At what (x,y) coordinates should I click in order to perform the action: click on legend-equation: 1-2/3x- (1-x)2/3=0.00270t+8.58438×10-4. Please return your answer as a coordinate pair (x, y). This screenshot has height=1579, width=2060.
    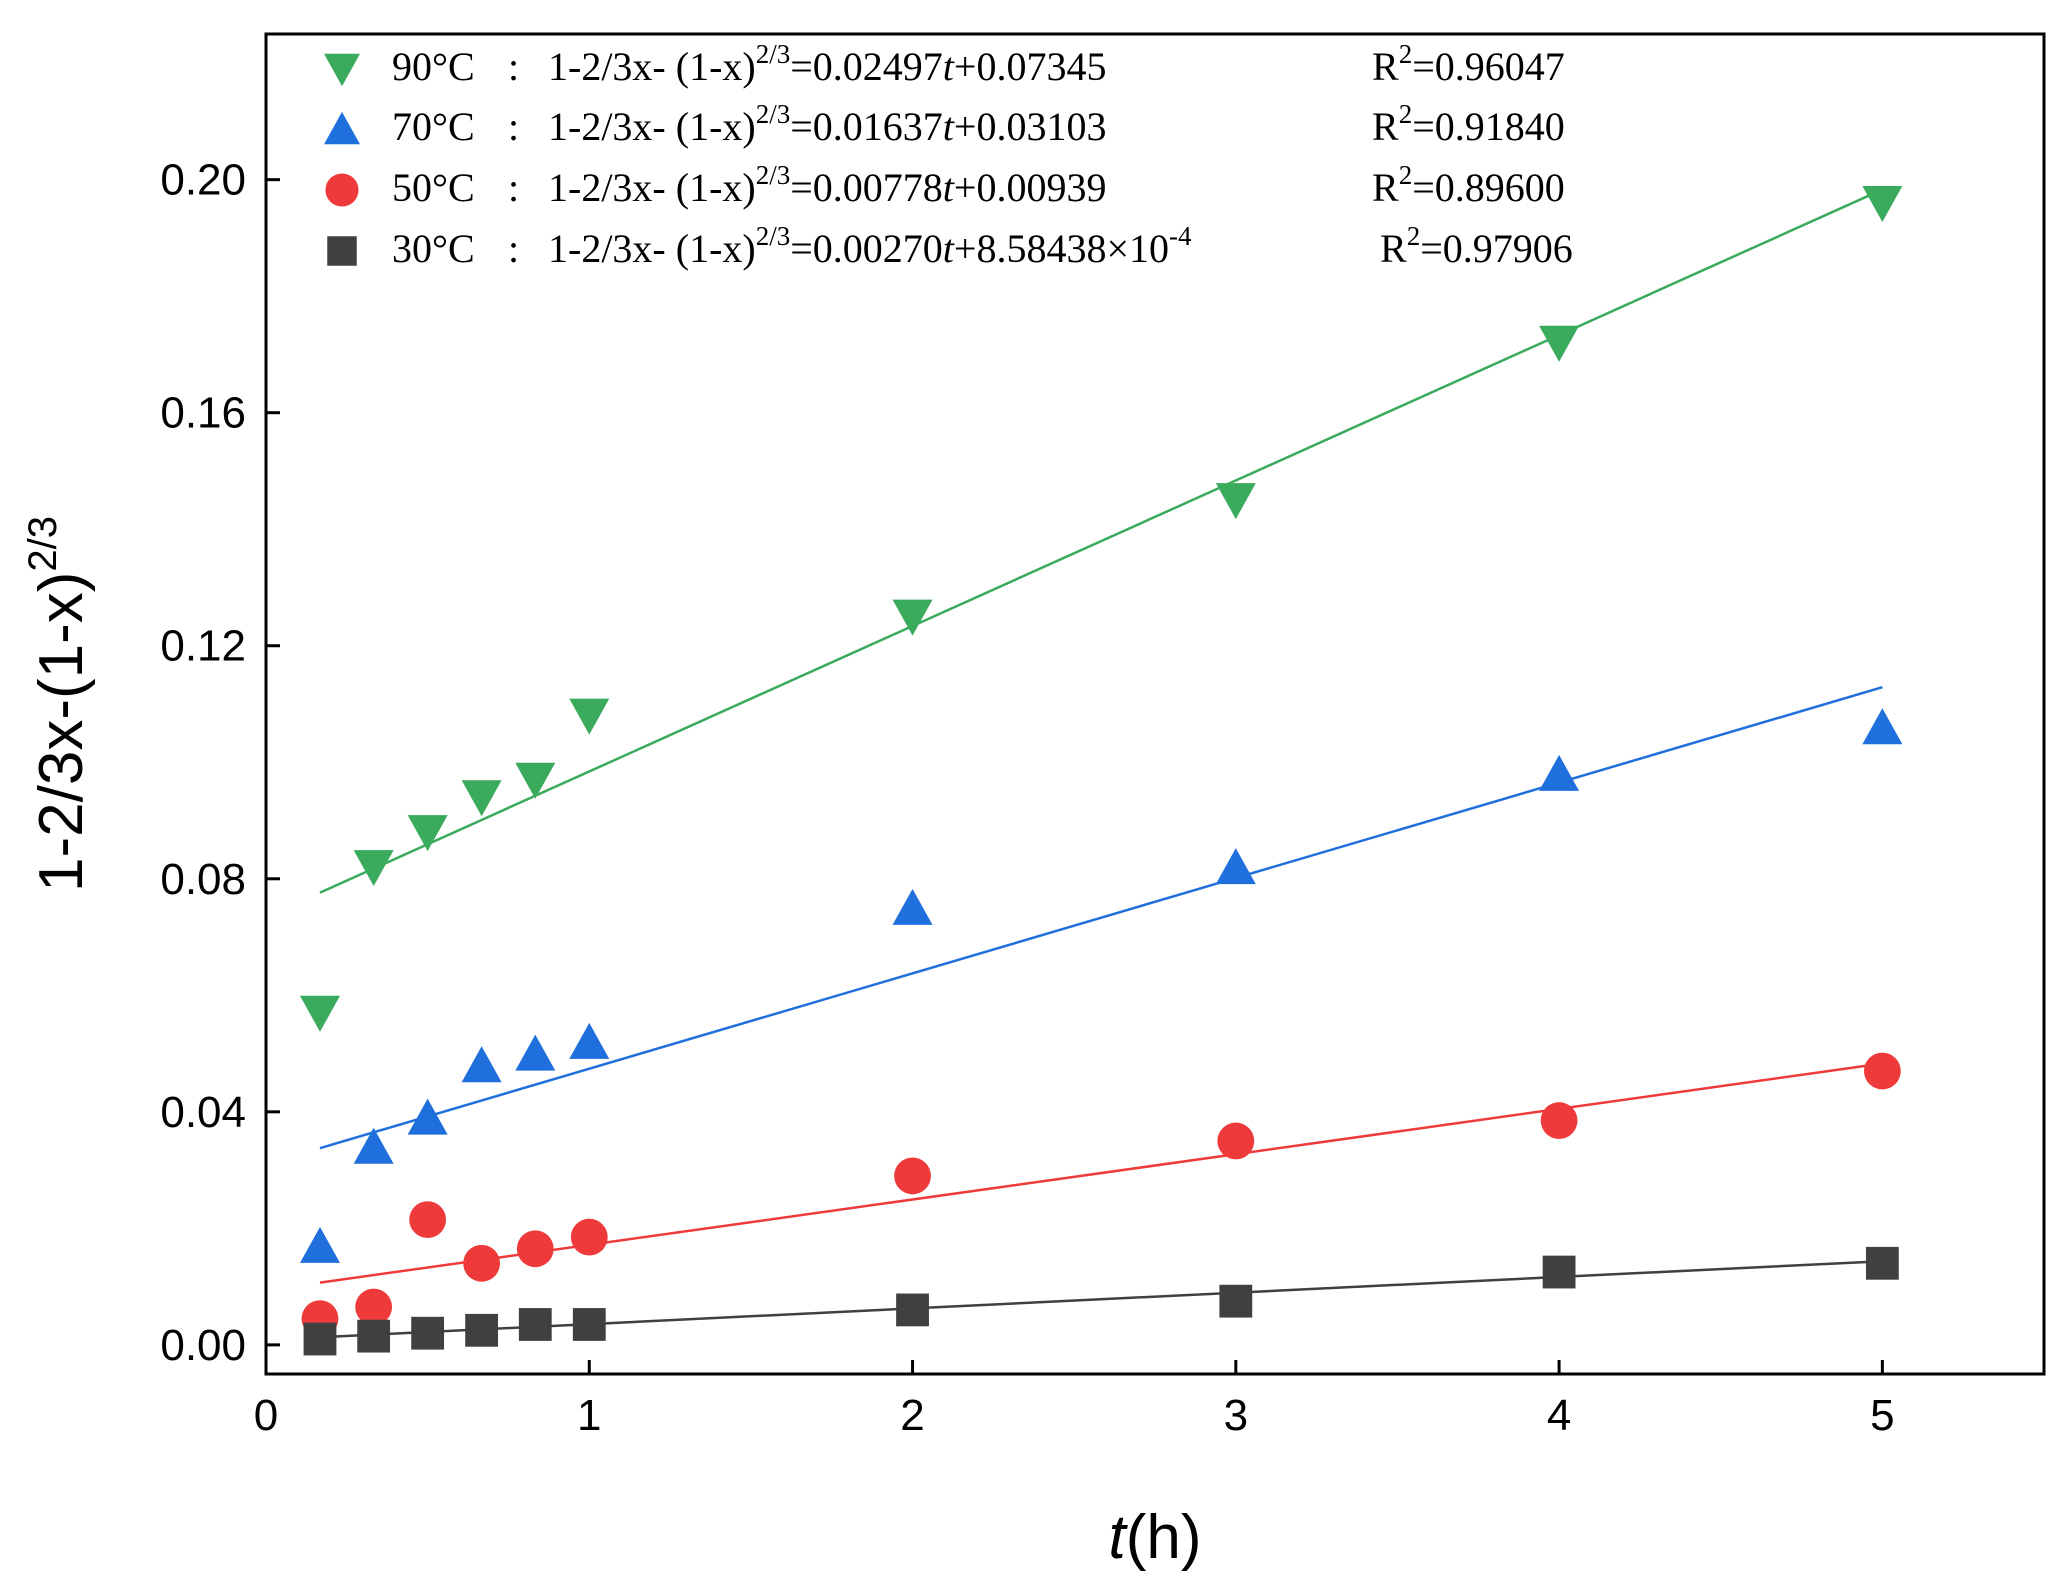
    Looking at the image, I should click on (870, 246).